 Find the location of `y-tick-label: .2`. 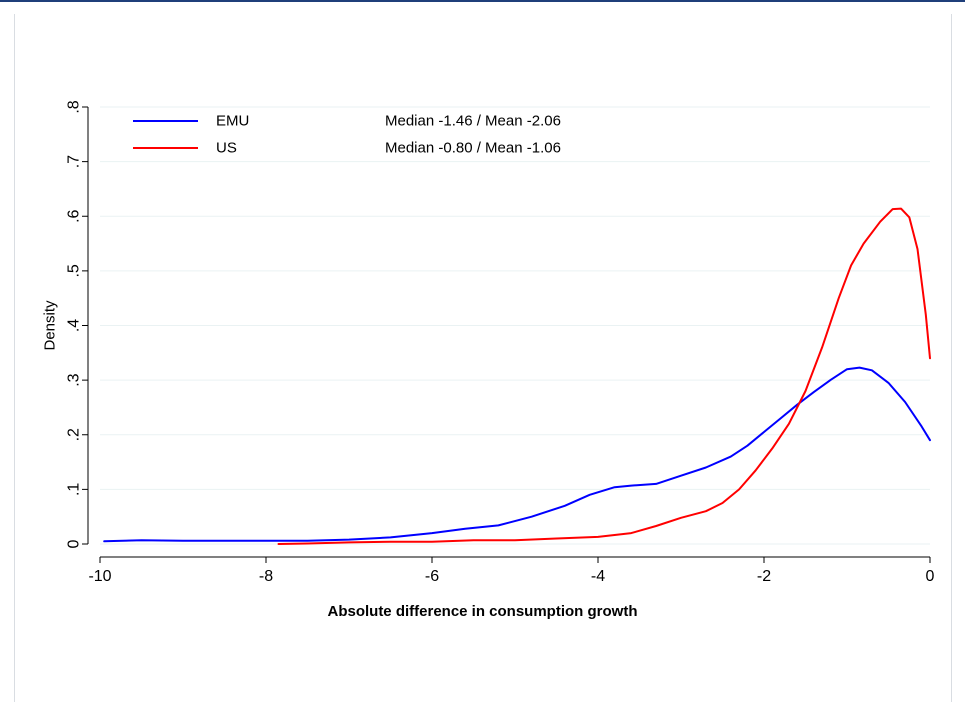

y-tick-label: .2 is located at coordinates (74, 434).